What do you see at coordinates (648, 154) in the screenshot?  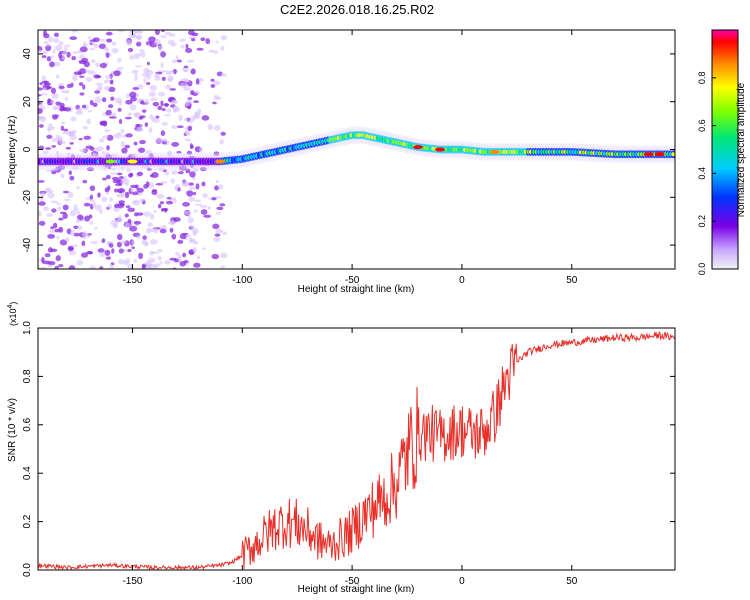 I see `spectrogram-hotspot` at bounding box center [648, 154].